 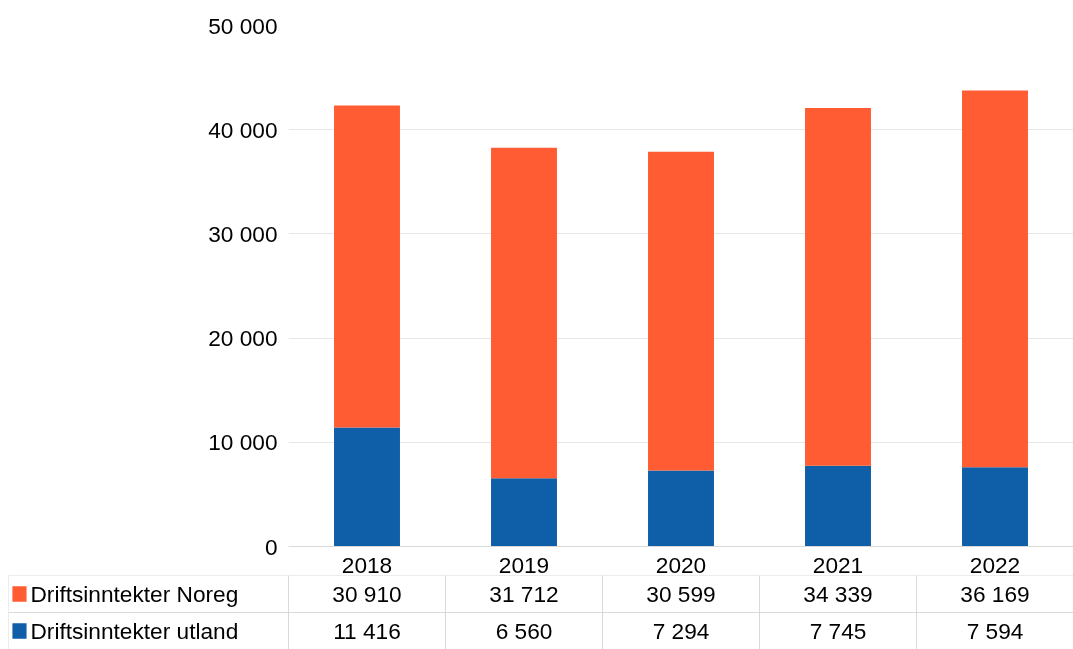 What do you see at coordinates (524, 564) in the screenshot?
I see `x-tick-label: 2019` at bounding box center [524, 564].